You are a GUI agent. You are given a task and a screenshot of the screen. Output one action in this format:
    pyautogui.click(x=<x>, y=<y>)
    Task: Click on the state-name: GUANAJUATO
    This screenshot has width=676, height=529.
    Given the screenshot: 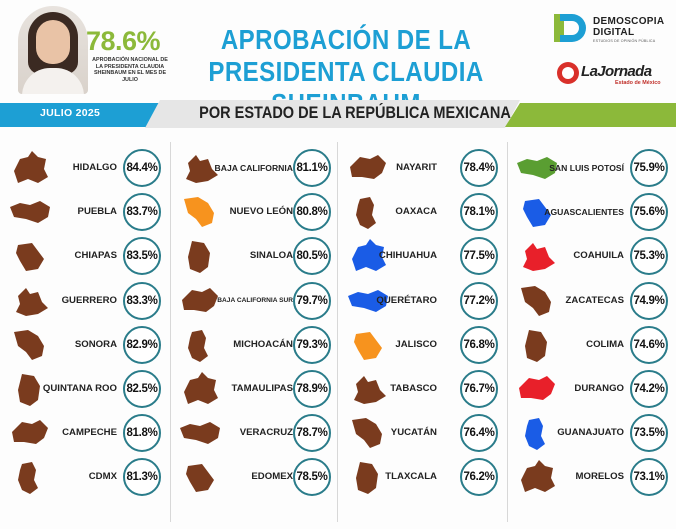 What is the action you would take?
    pyautogui.click(x=590, y=432)
    